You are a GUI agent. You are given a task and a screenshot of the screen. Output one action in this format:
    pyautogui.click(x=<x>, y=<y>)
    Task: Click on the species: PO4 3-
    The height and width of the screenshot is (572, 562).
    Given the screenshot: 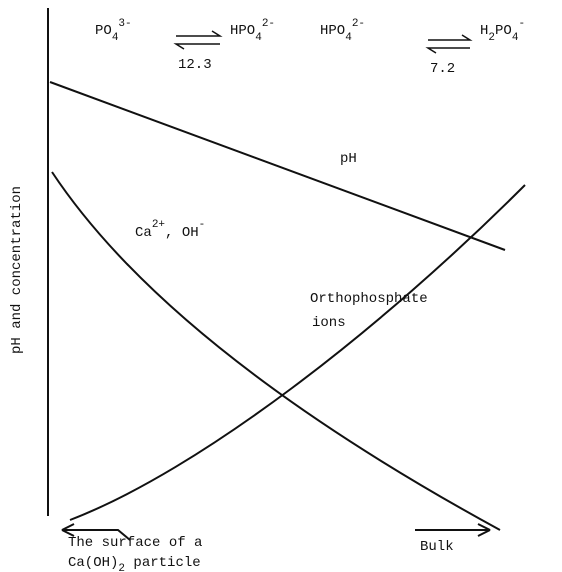 What is the action you would take?
    pyautogui.click(x=113, y=31)
    